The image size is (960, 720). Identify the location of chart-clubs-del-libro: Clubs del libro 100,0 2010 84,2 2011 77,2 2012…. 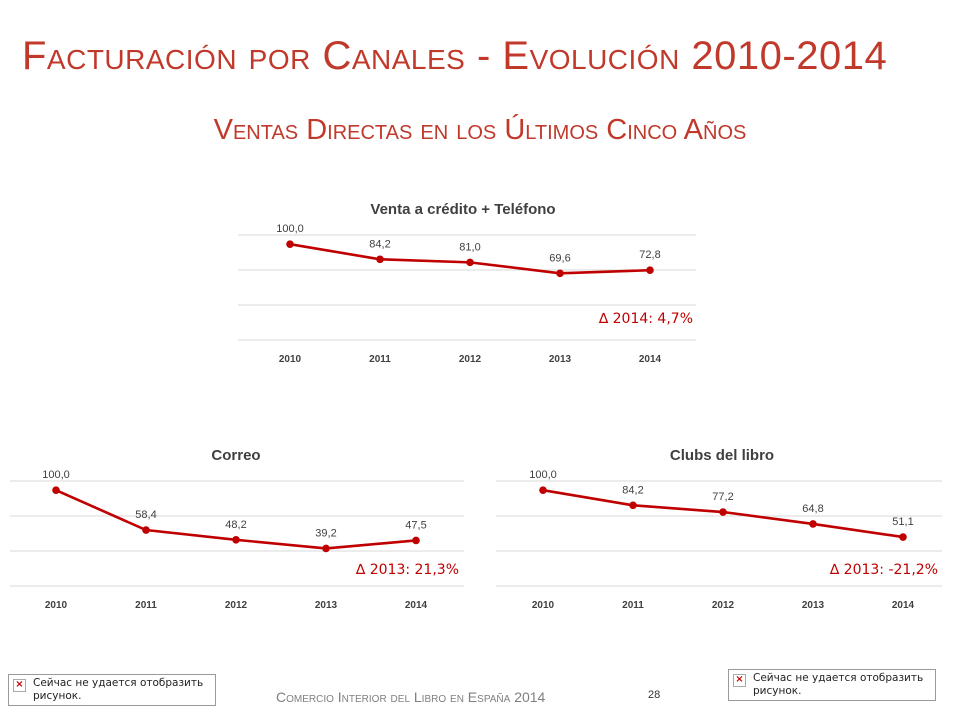
(719, 529).